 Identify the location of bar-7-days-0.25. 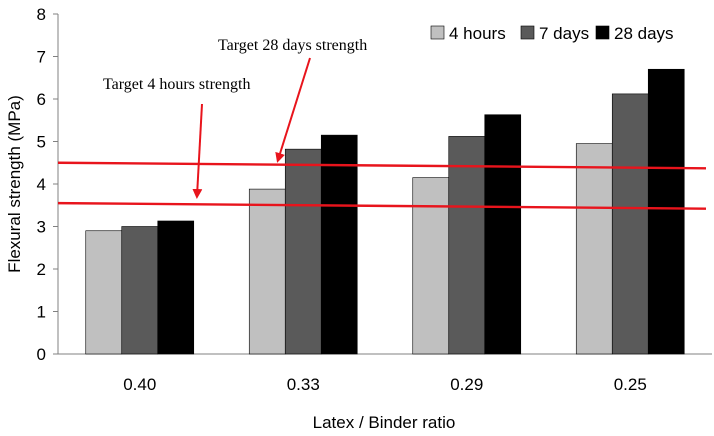
(630, 224).